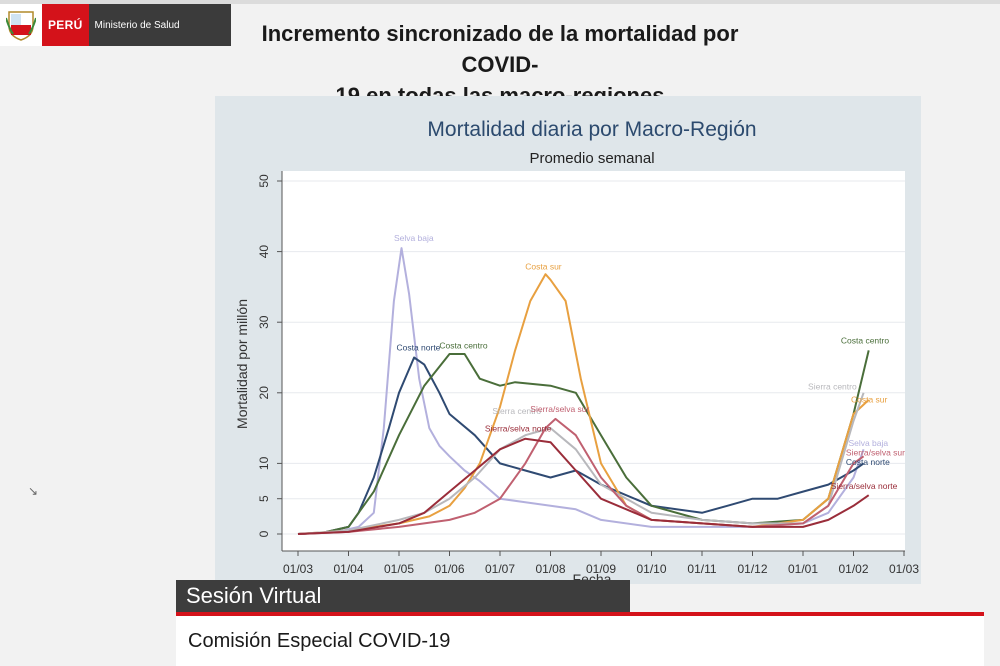  What do you see at coordinates (752, 569) in the screenshot?
I see `x-tick-label: 01/12` at bounding box center [752, 569].